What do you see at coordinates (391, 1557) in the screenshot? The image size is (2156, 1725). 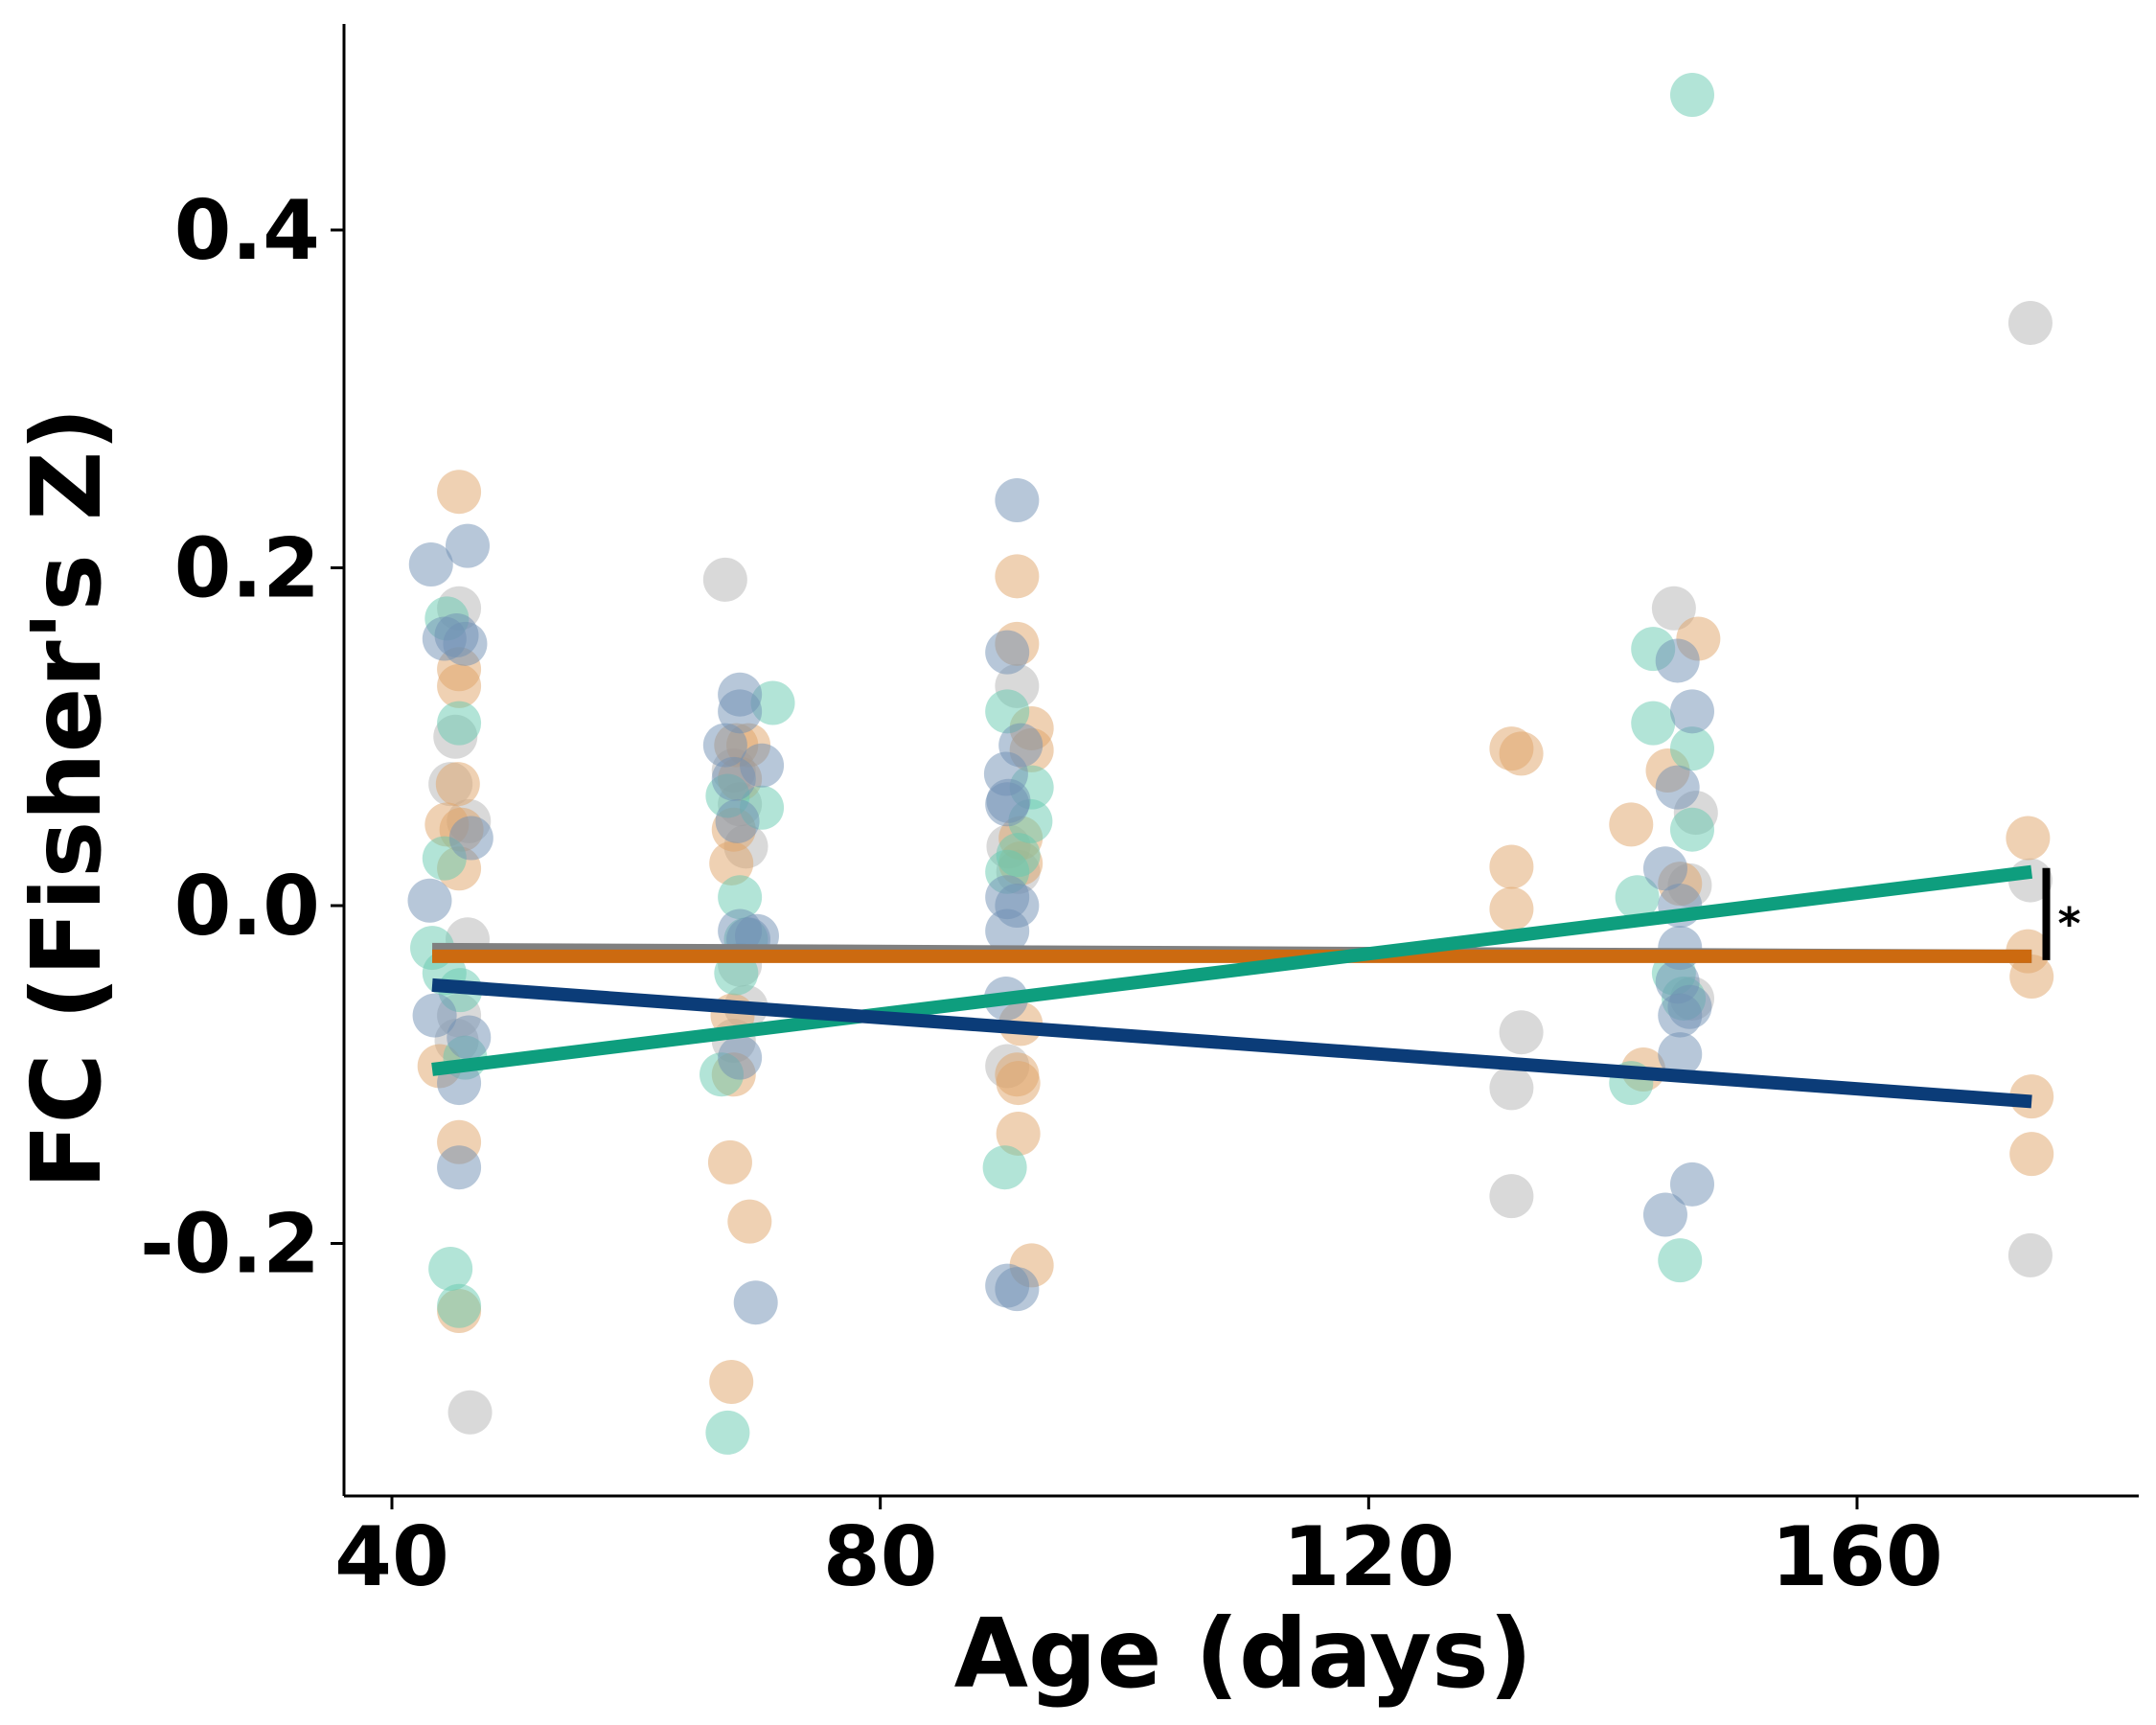 I see `x-tick-label: 40` at bounding box center [391, 1557].